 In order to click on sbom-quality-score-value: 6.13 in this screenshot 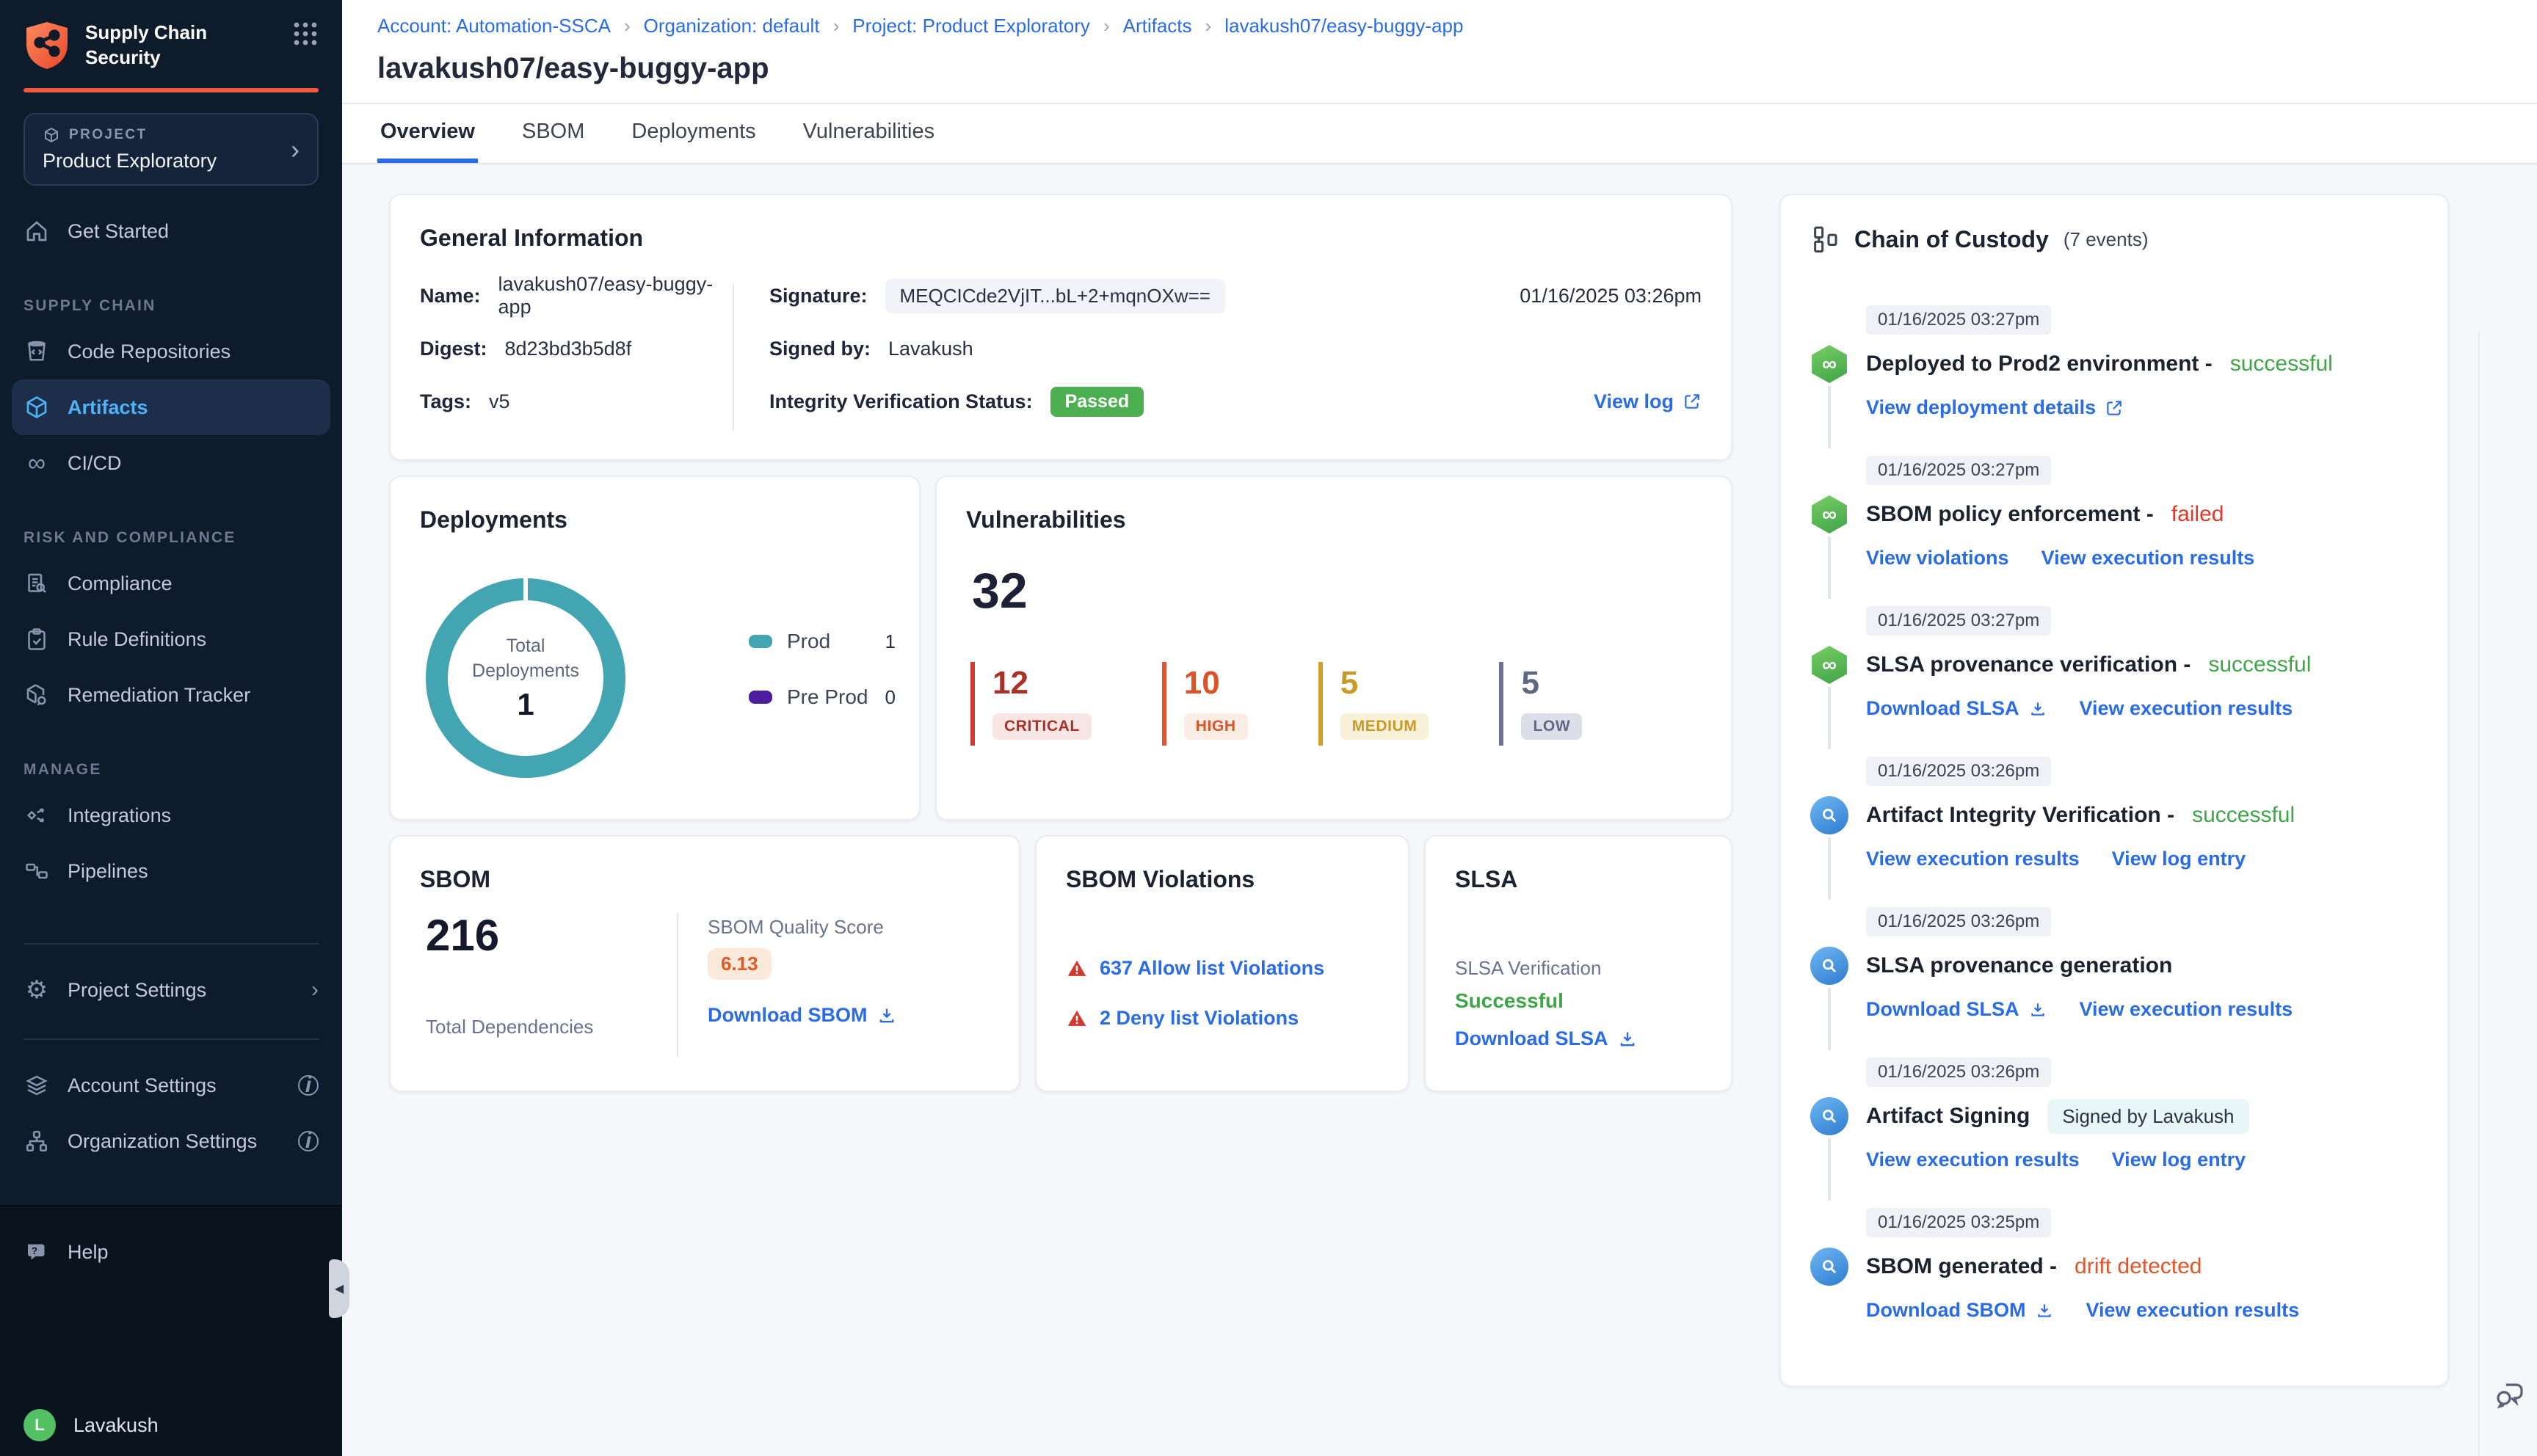, I will do `click(740, 964)`.